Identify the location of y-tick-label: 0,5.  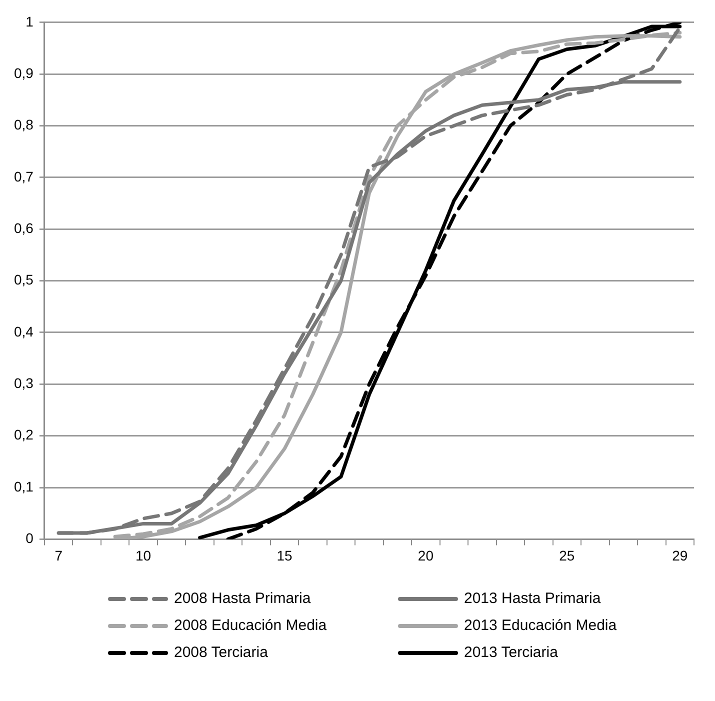
(24, 280).